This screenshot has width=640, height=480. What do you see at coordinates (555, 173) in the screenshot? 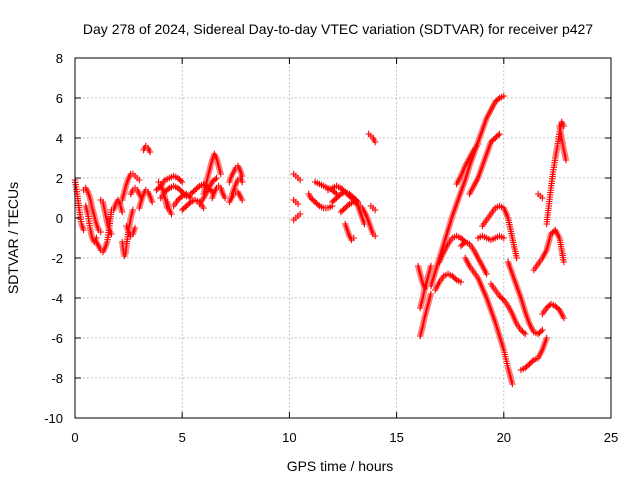
I see `series-arc-22b` at bounding box center [555, 173].